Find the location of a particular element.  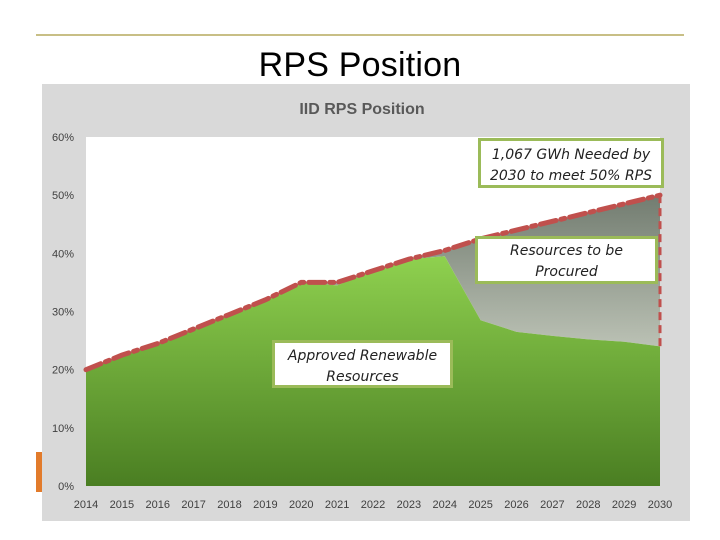

x-tick-label: 2017 is located at coordinates (193, 505).